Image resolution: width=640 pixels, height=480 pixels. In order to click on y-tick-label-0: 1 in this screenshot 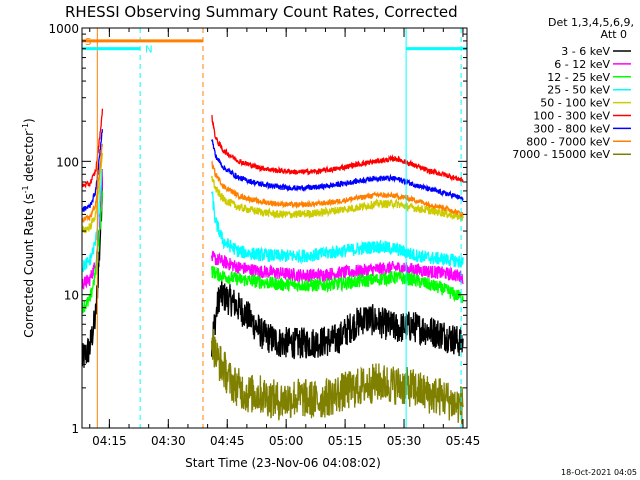, I will do `click(75, 429)`.